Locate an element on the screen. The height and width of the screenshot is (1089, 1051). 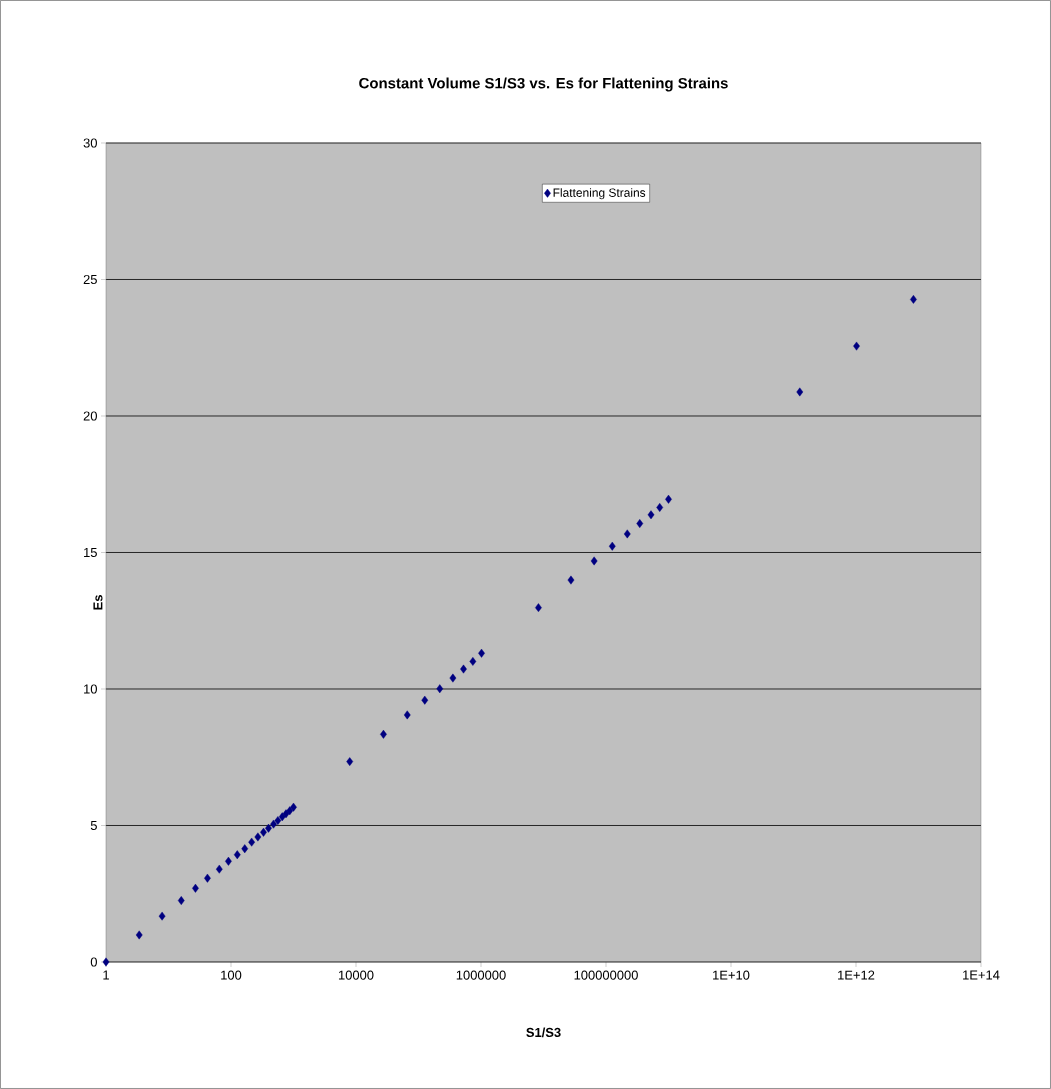
x-tick-label: 10000 is located at coordinates (356, 975).